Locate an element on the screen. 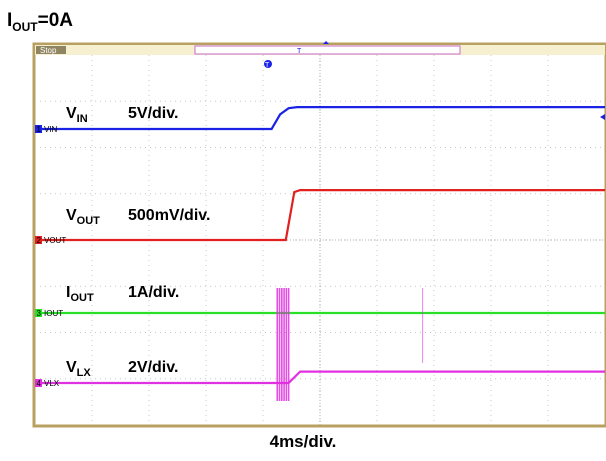 This screenshot has width=606, height=461. scale-vin: 5V/div. is located at coordinates (153, 113).